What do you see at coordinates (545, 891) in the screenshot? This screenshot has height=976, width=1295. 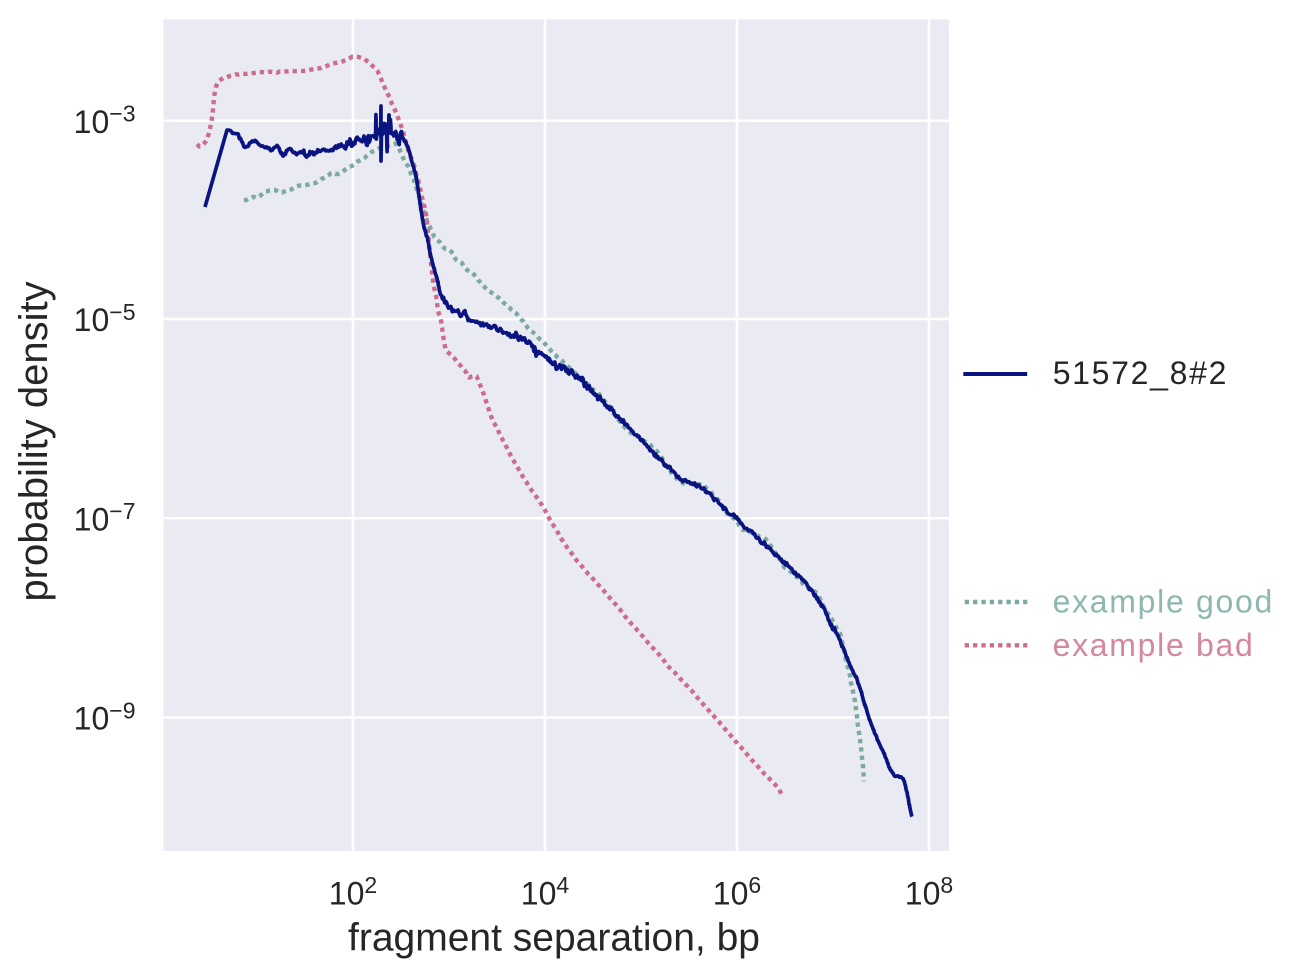 I see `svg-text: 10⁴` at bounding box center [545, 891].